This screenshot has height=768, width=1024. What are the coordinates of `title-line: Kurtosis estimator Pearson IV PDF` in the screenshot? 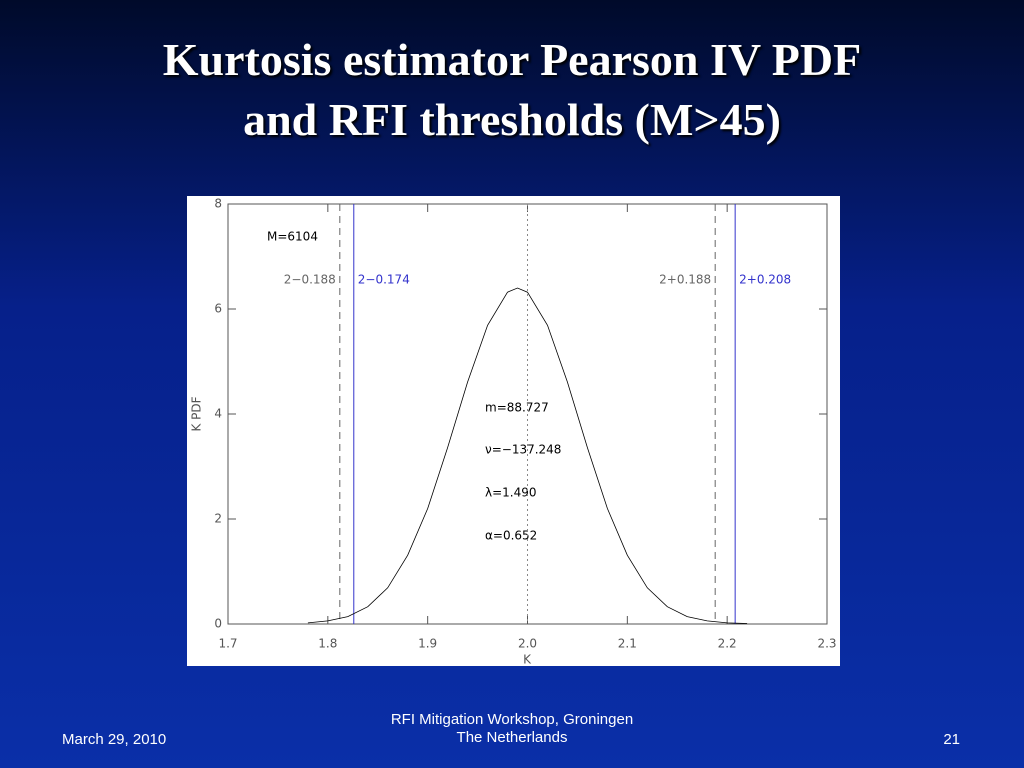 It's located at (512, 59).